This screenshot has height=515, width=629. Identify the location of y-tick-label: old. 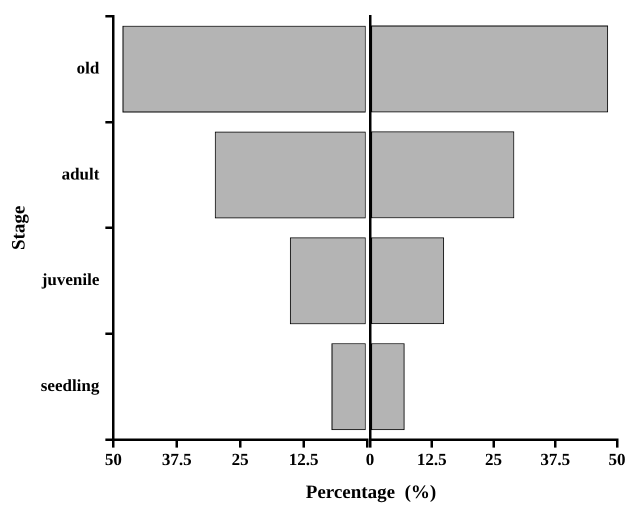
(88, 68).